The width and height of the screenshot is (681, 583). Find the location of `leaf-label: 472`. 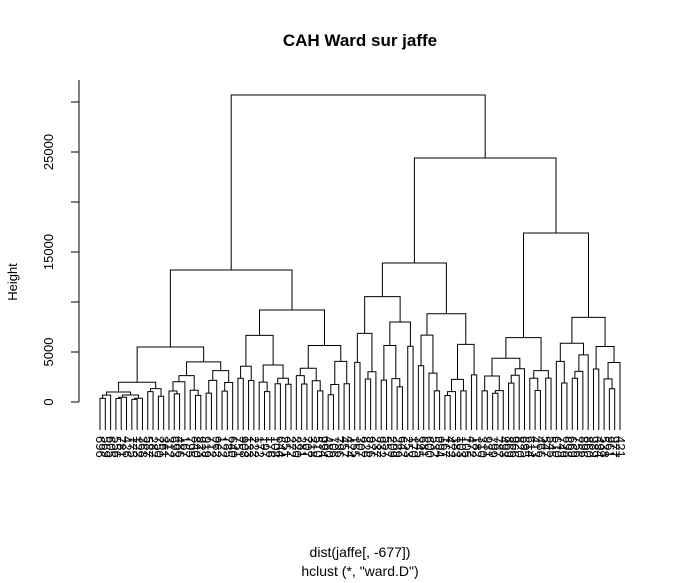

leaf-label: 472 is located at coordinates (450, 447).